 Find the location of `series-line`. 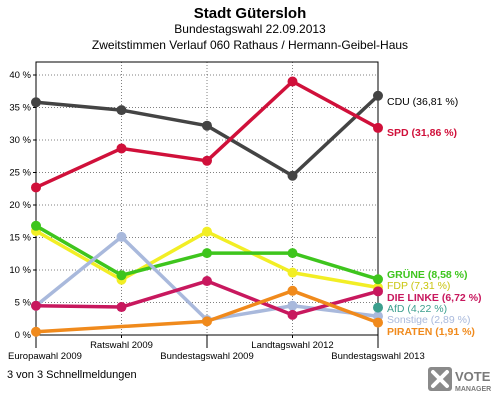

series-line is located at coordinates (207, 311).